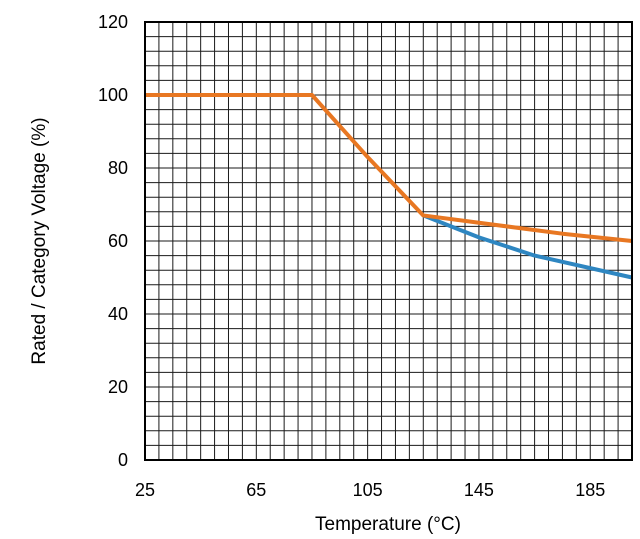  What do you see at coordinates (118, 314) in the screenshot?
I see `y-tick-label: 40` at bounding box center [118, 314].